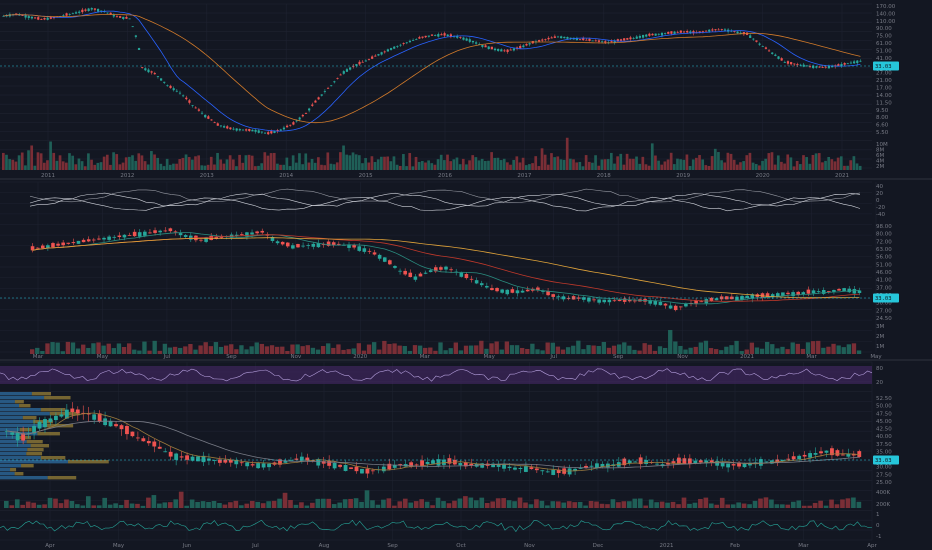 The height and width of the screenshot is (550, 932). What do you see at coordinates (436, 526) in the screenshot?
I see `oscillator-line` at bounding box center [436, 526].